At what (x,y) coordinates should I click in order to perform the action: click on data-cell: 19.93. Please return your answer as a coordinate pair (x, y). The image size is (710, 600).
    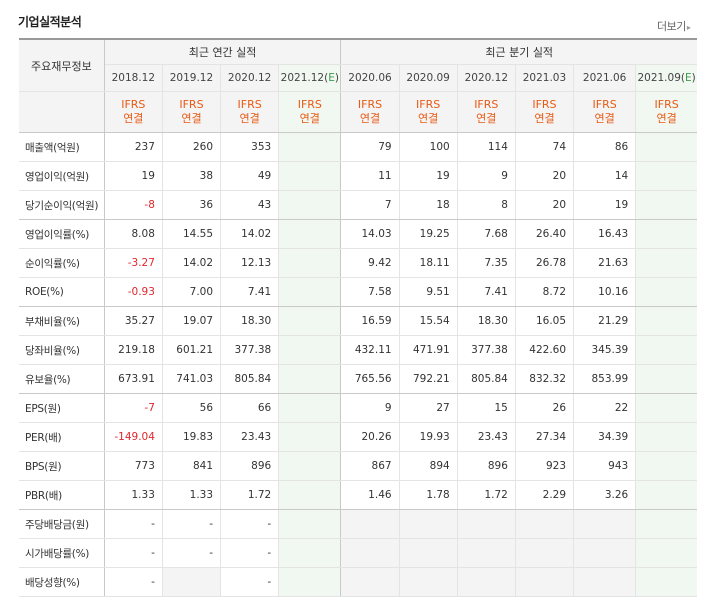
    Looking at the image, I should click on (428, 437).